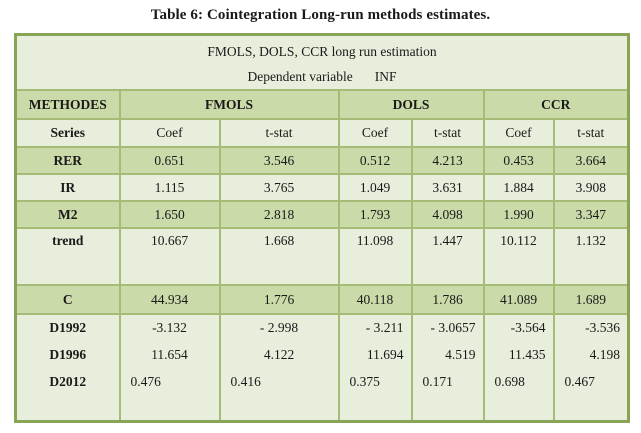 This screenshot has width=641, height=433. What do you see at coordinates (67, 104) in the screenshot?
I see `methodes-header-cell: METHODES` at bounding box center [67, 104].